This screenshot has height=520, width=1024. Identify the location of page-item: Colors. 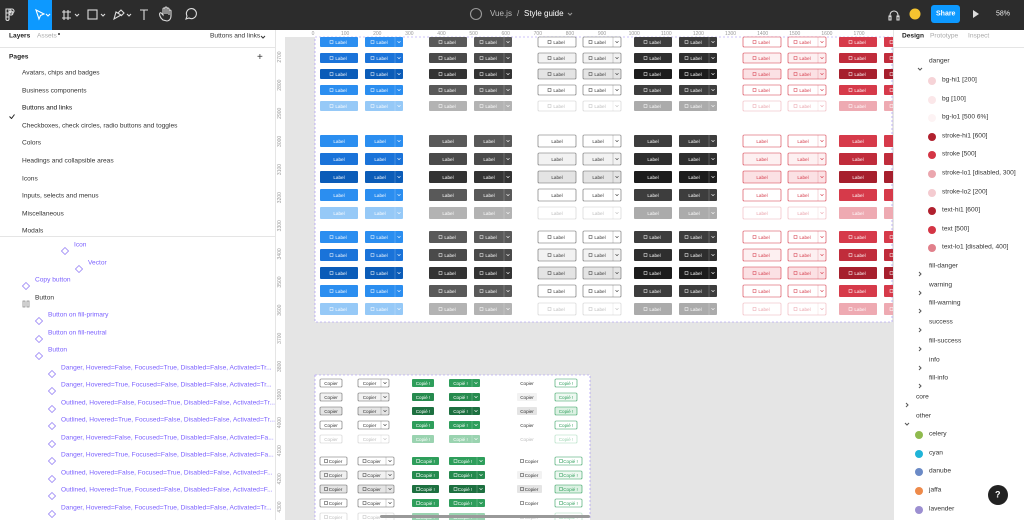
(32, 144).